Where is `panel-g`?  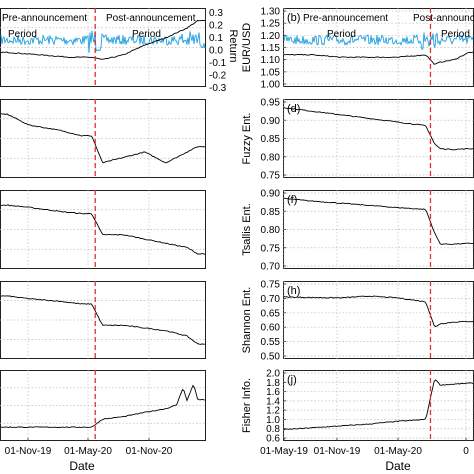 panel-g is located at coordinates (103, 320).